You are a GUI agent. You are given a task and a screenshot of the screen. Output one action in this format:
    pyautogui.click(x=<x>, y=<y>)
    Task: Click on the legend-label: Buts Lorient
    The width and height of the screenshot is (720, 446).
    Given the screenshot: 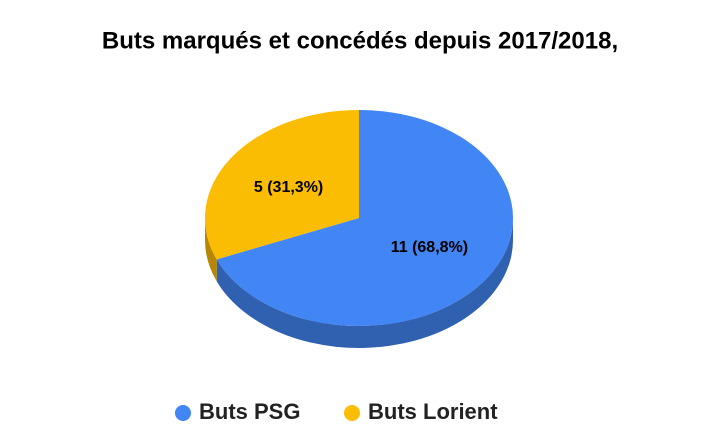 What is the action you would take?
    pyautogui.click(x=433, y=411)
    